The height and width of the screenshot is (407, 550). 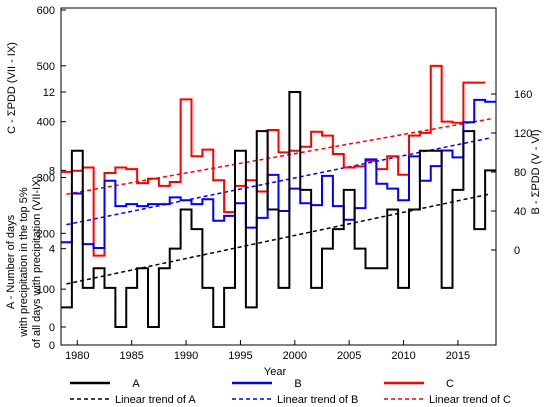 What do you see at coordinates (37, 262) in the screenshot?
I see `a-axis-title-line: of all days with precipitation (VII-IX)` at bounding box center [37, 262].